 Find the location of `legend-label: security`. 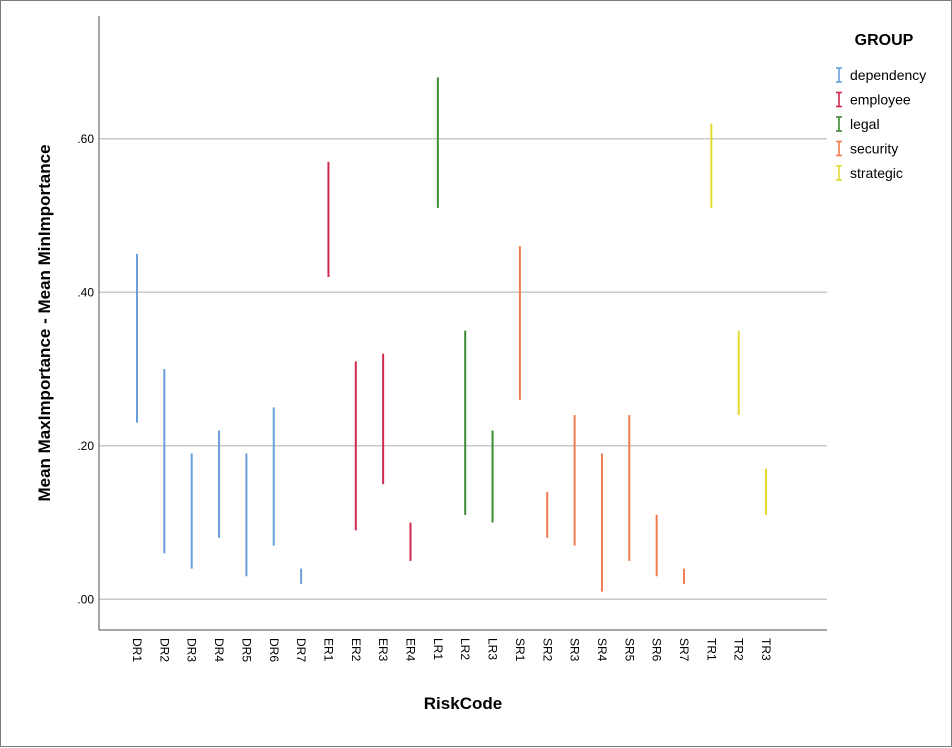

legend-label: security is located at coordinates (874, 149).